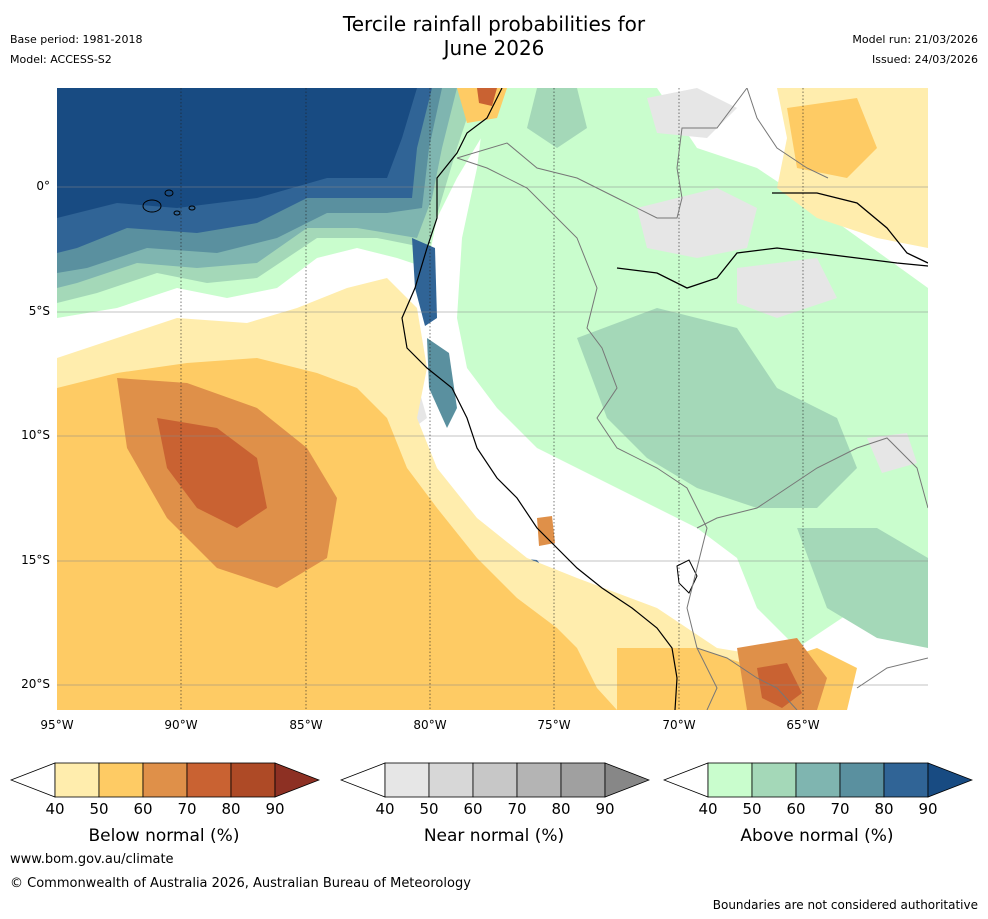 This screenshot has height=919, width=988. What do you see at coordinates (554, 725) in the screenshot?
I see `lon-label: 75°W` at bounding box center [554, 725].